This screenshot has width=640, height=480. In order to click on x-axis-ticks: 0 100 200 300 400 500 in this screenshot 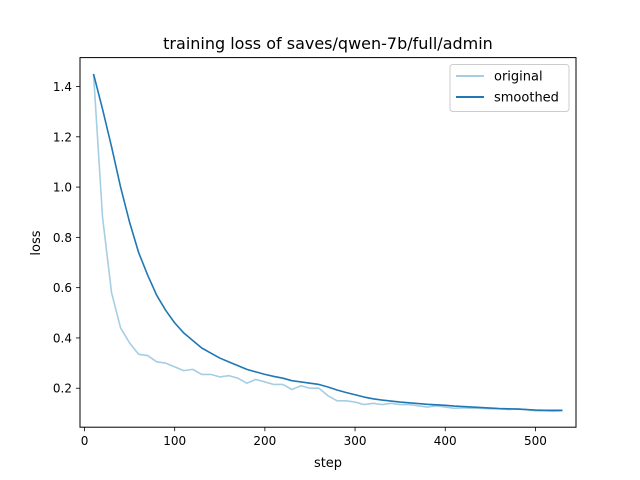, I will do `click(314, 437)`.